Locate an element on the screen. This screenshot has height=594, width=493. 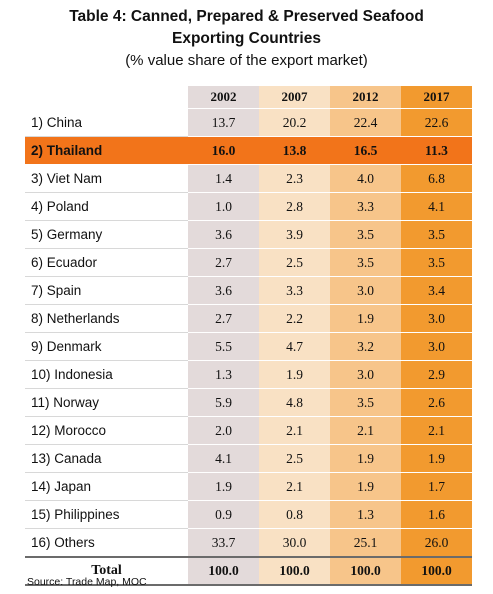
table-subtitle: (% value share of the export market) is located at coordinates (246, 60).